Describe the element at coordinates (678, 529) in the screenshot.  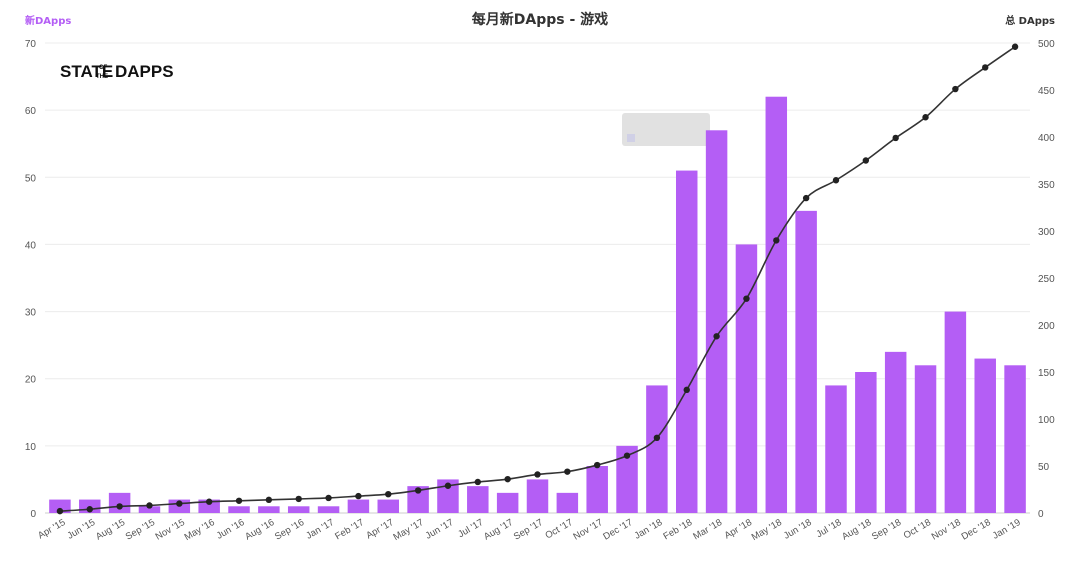
I see `x-tick-label: Feb '18` at that location.